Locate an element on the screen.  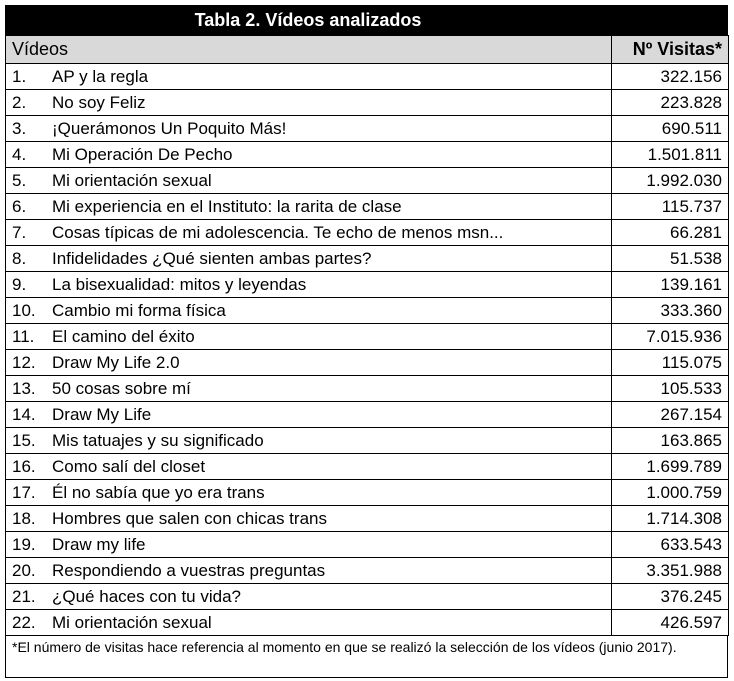
visits-cell: 322.156 is located at coordinates (670, 76).